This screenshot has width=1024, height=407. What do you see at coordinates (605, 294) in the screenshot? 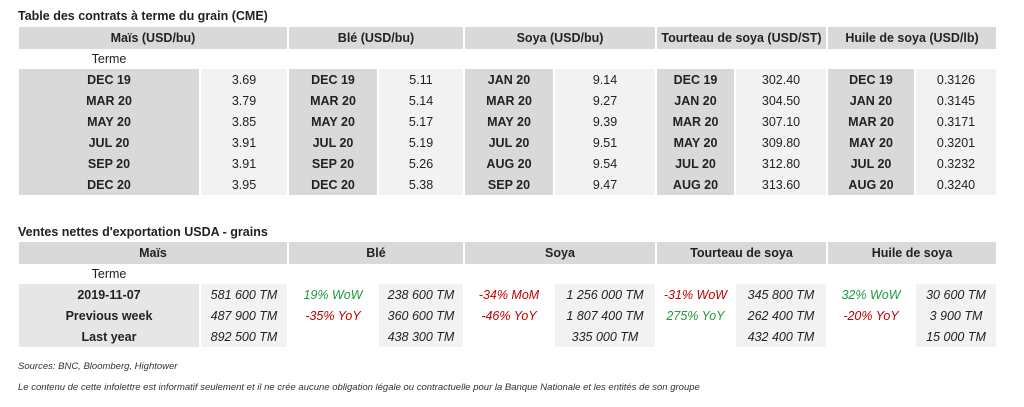
I see `export-volume: 1 256 000 TM` at bounding box center [605, 294].